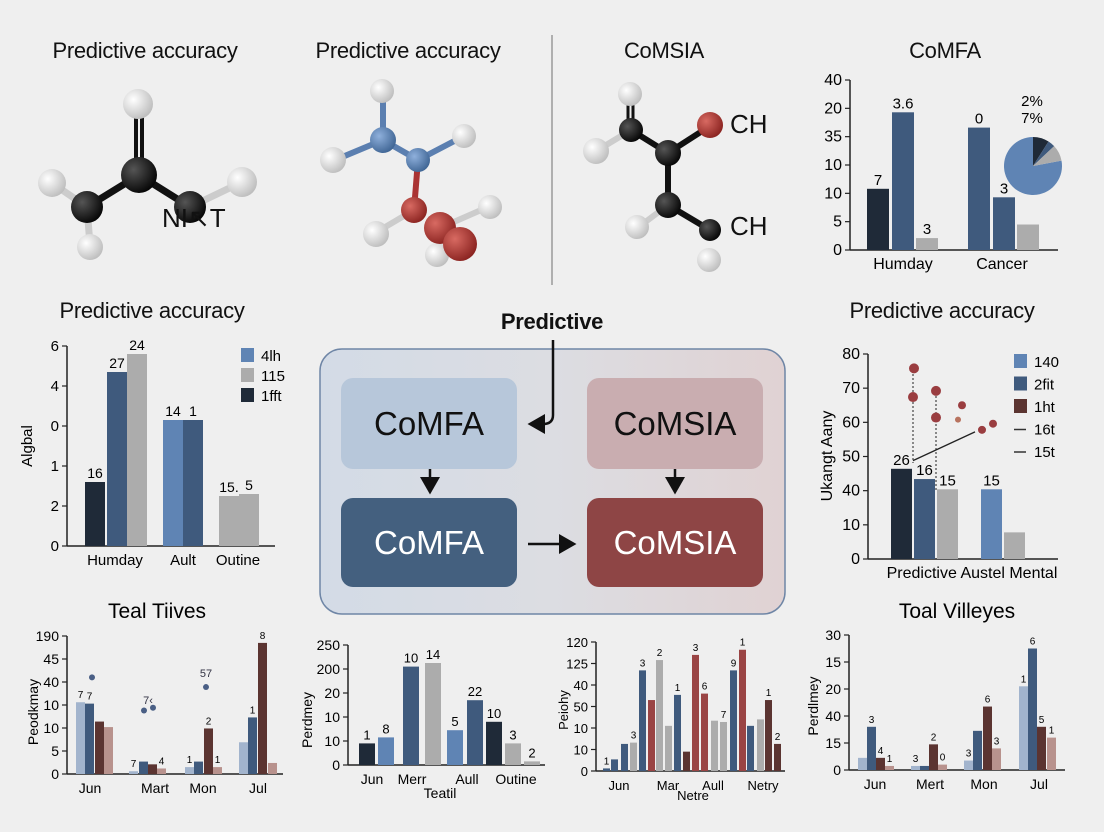  What do you see at coordinates (411, 173) in the screenshot?
I see `molecule-2-ball-and-stick` at bounding box center [411, 173].